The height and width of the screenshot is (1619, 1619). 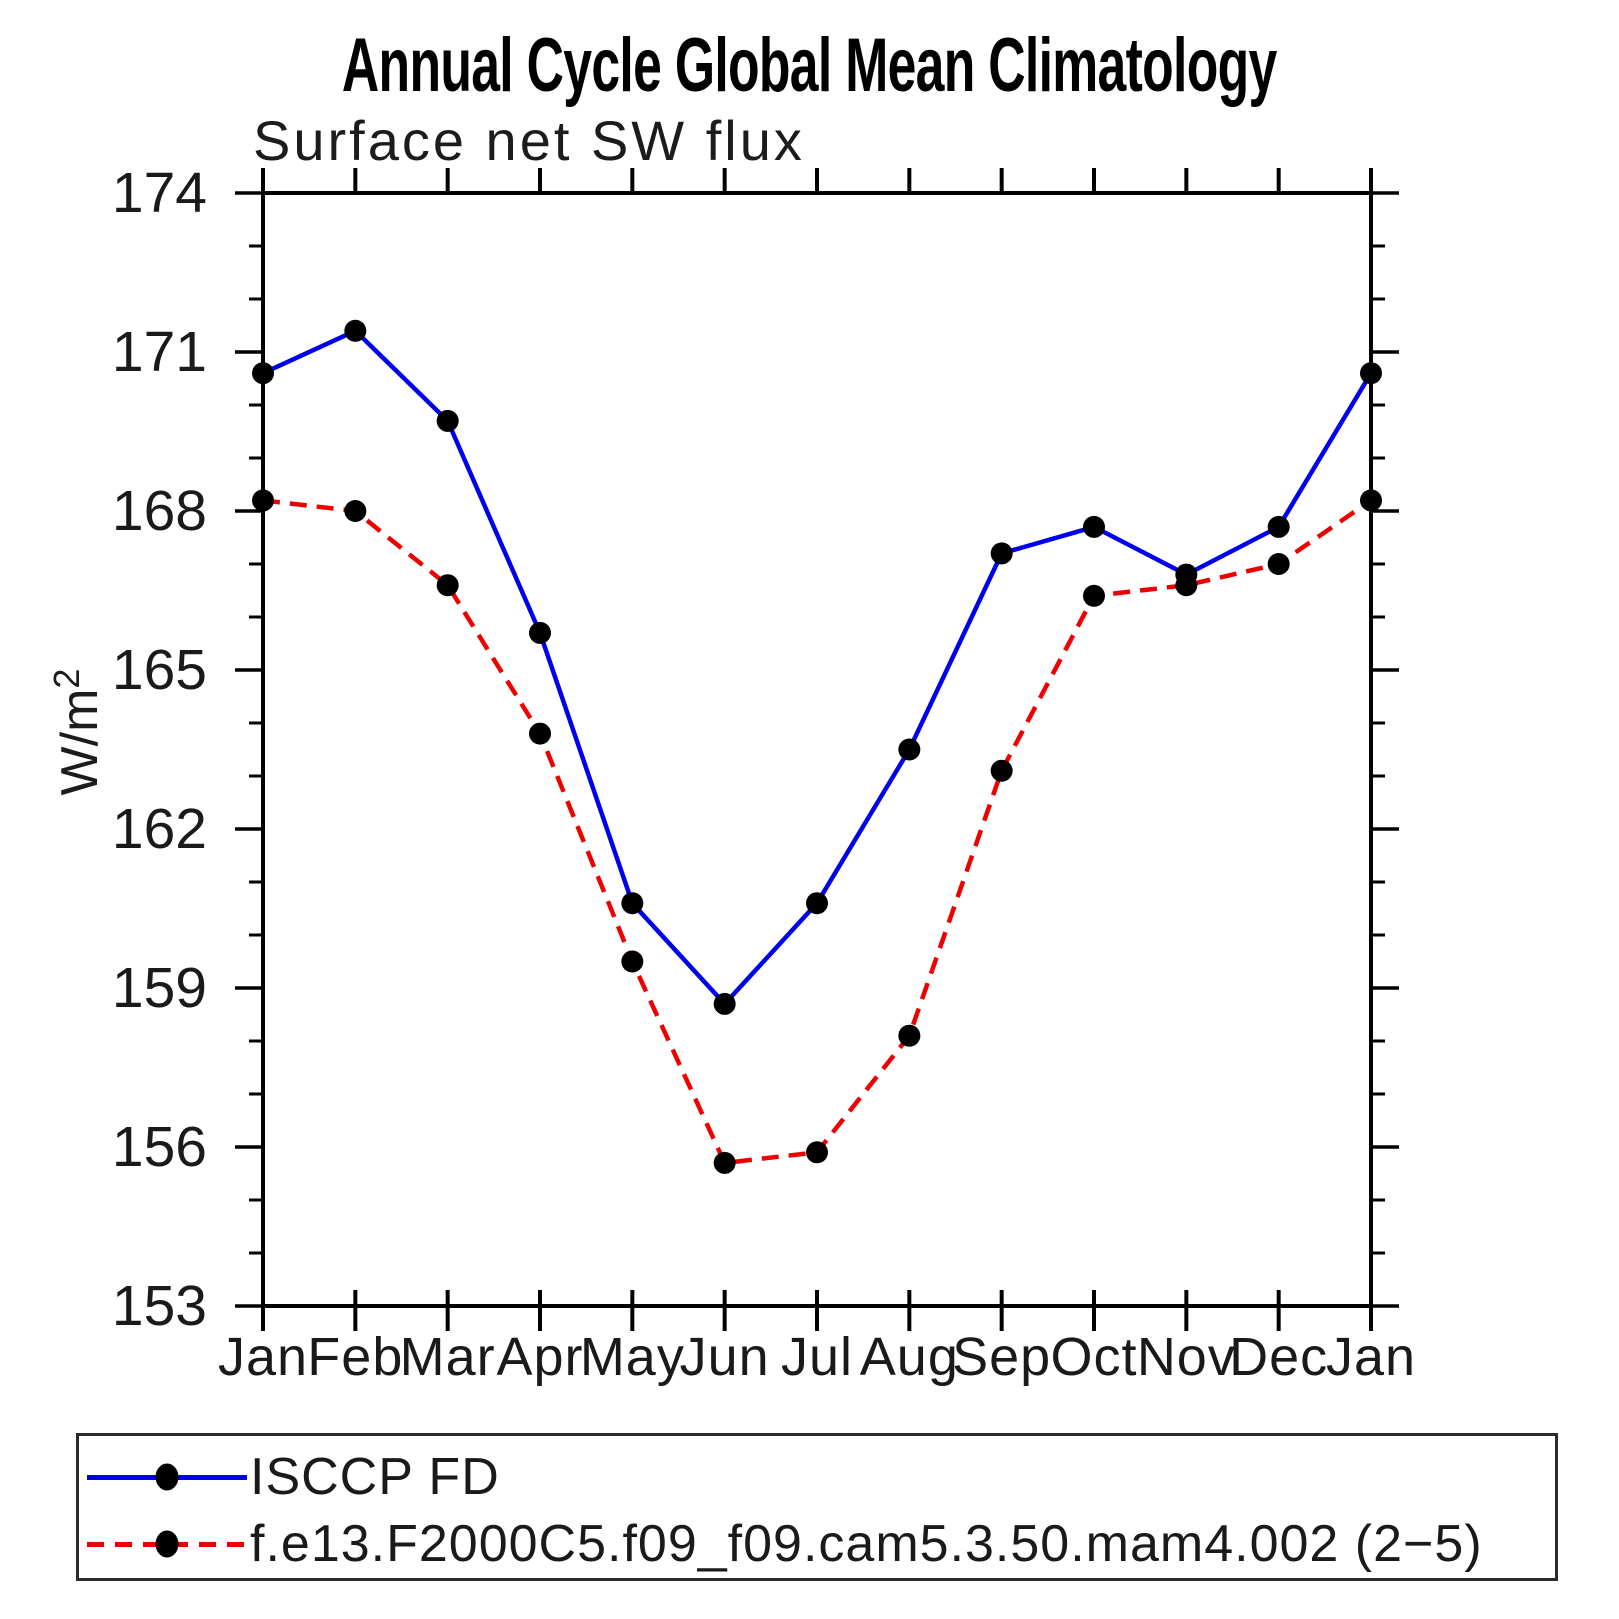 I want to click on x-tick-label: May, so click(x=632, y=1357).